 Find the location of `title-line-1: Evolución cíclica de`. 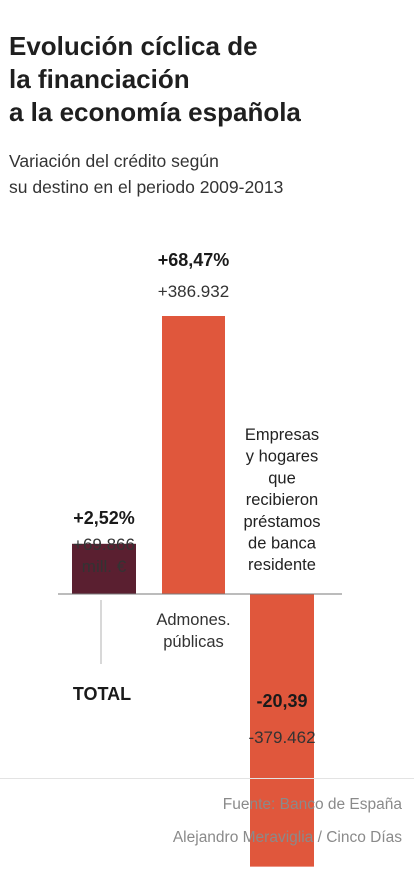

title-line-1: Evolución cíclica de is located at coordinates (133, 46).